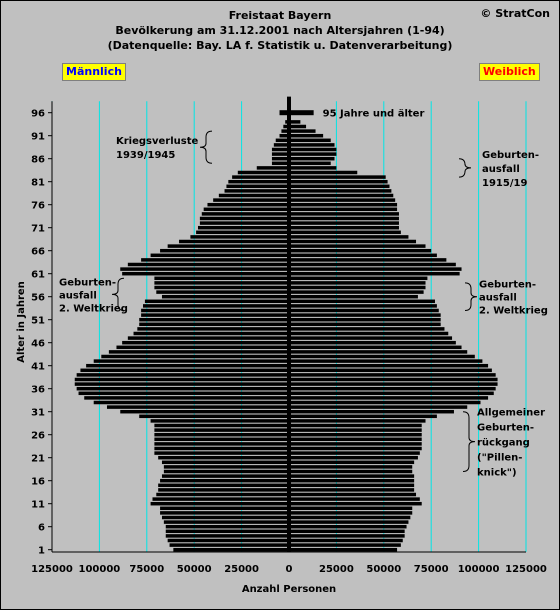 This screenshot has height=610, width=560. Describe the element at coordinates (511, 413) in the screenshot. I see `annotation-line: Allgemeiner` at that location.